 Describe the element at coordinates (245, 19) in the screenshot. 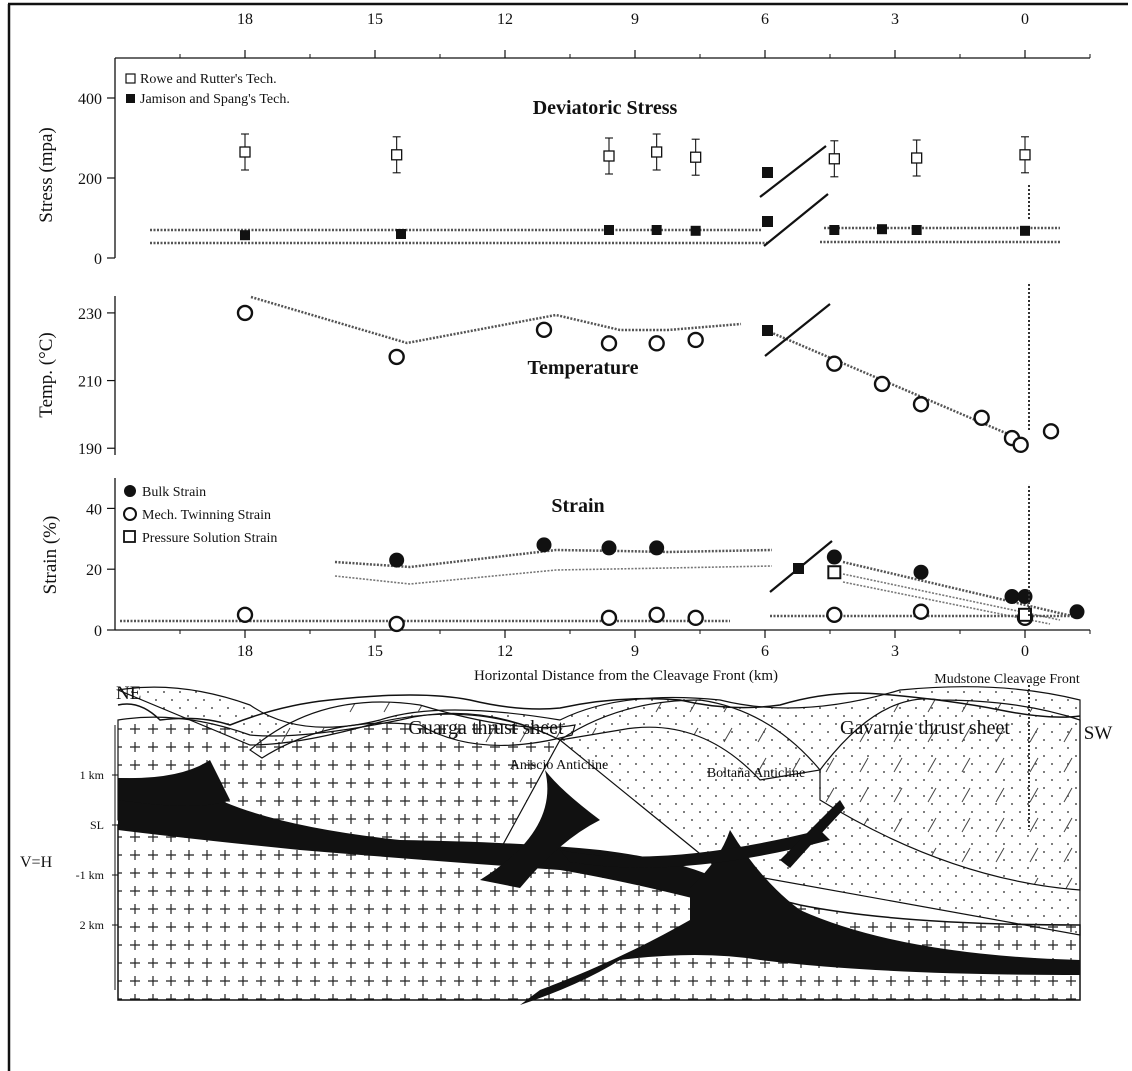

I see `top-tick-label: 18` at that location.